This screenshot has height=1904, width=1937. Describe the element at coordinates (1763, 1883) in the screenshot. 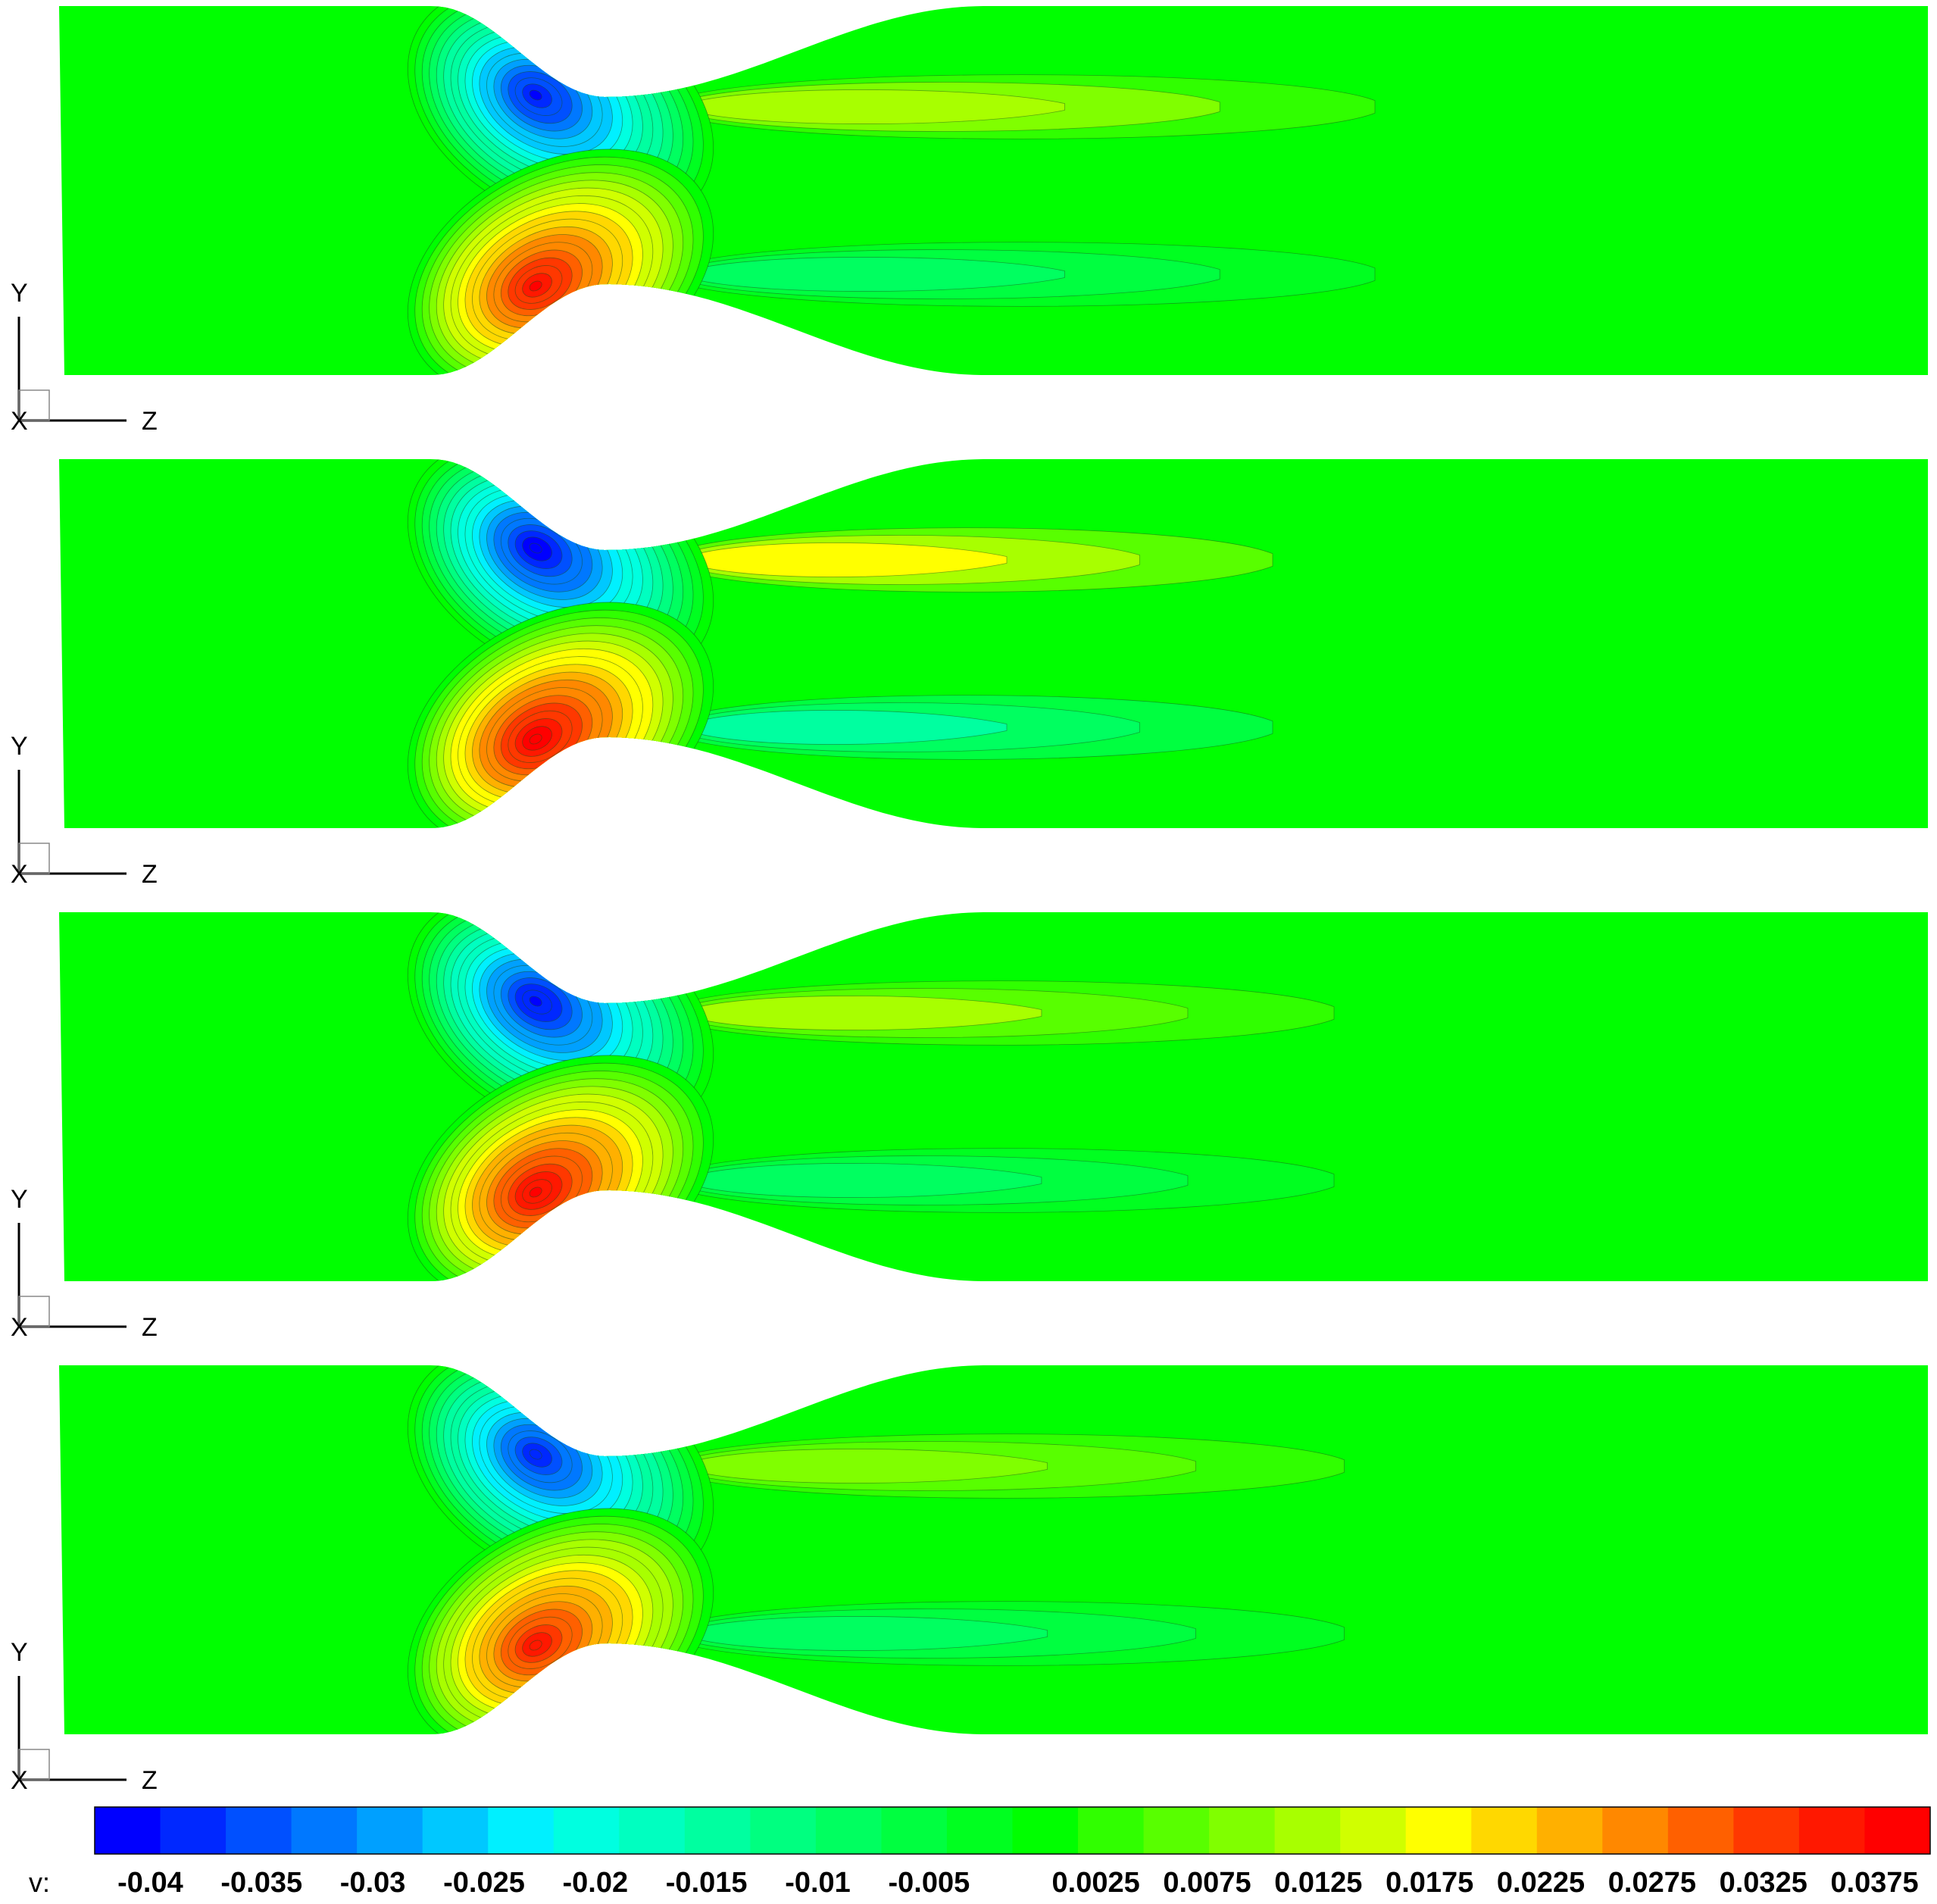

I see `colorbar-tick-label: 0.0325` at that location.